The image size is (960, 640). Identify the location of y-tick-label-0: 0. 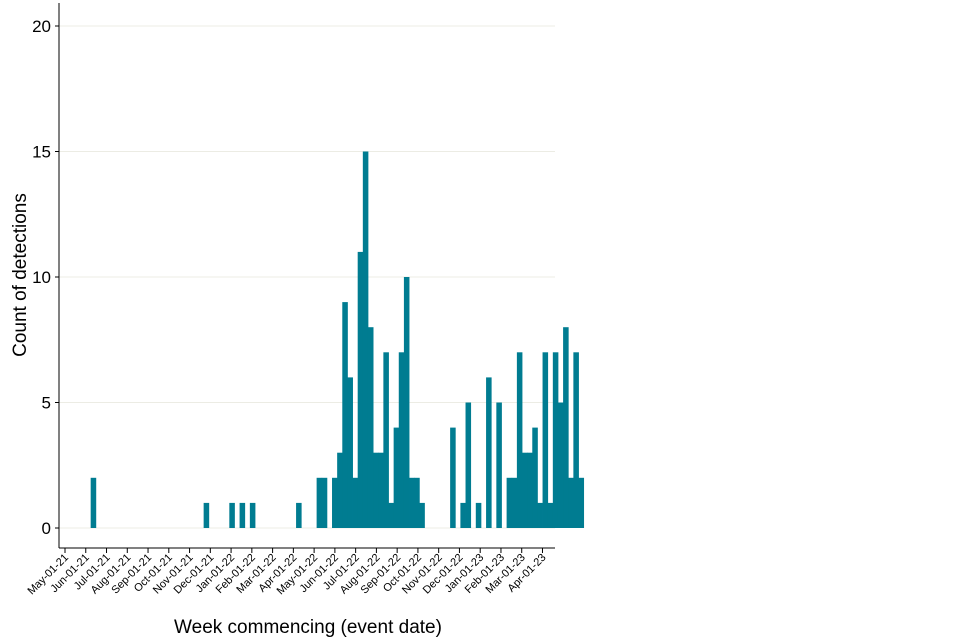
(46, 528).